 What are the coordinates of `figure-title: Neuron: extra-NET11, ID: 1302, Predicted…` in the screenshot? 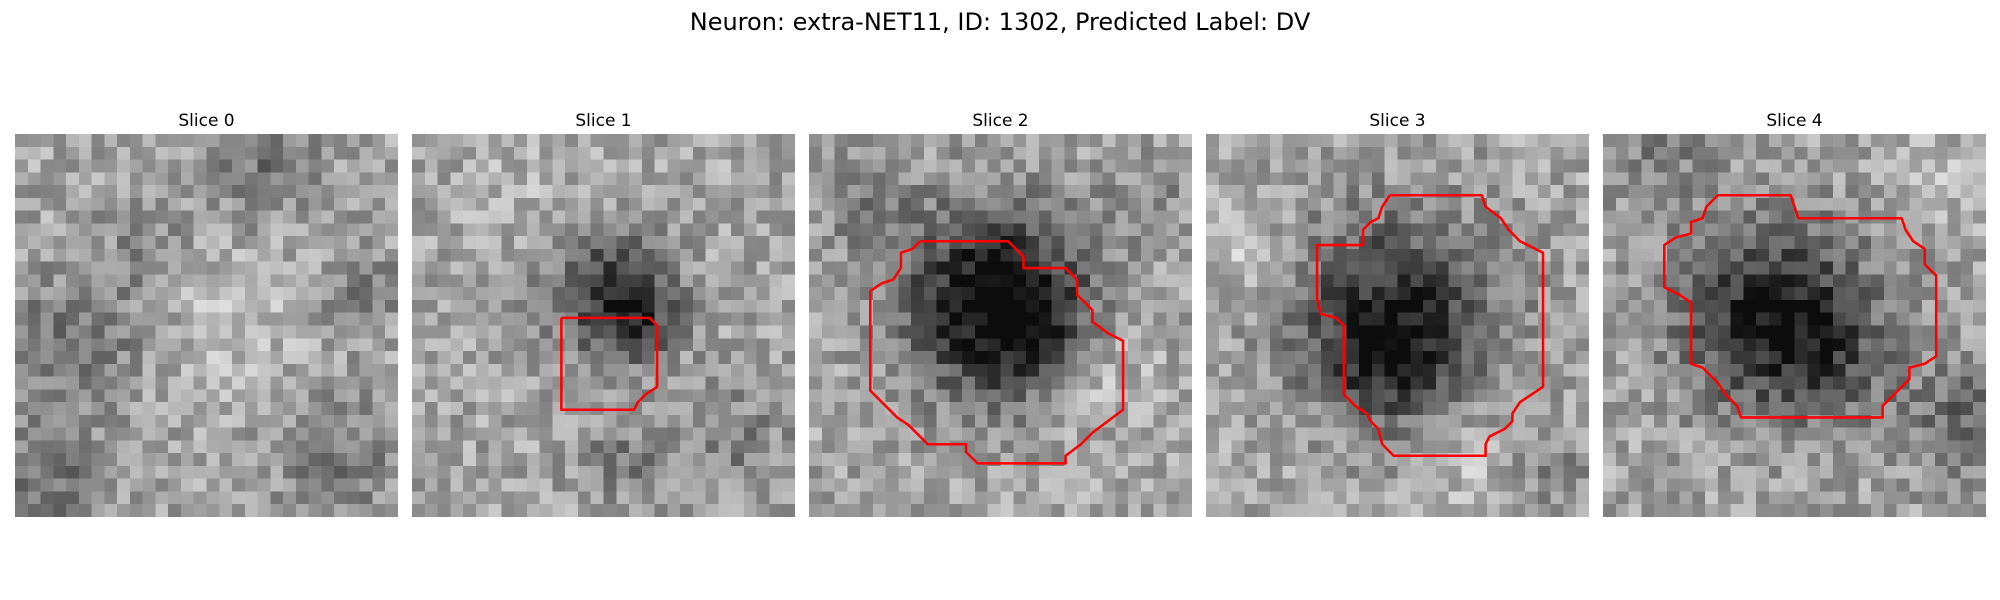 It's located at (1000, 22).